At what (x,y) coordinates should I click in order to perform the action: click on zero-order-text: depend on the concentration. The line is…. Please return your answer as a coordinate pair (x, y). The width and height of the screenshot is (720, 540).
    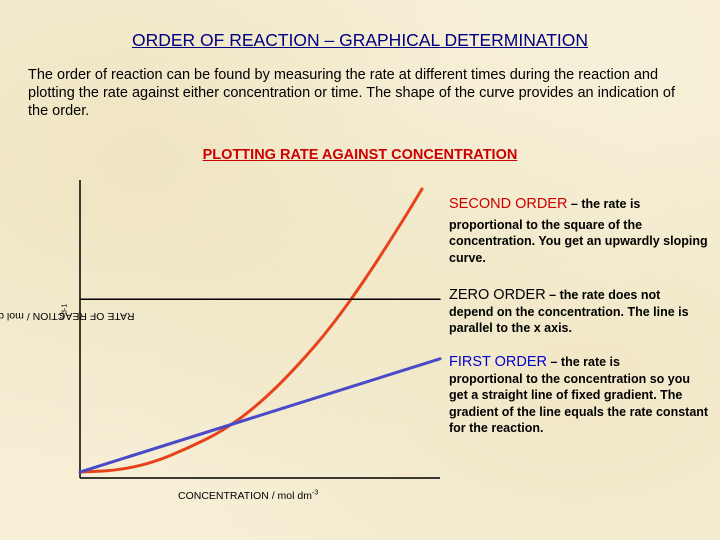
    Looking at the image, I should click on (569, 320).